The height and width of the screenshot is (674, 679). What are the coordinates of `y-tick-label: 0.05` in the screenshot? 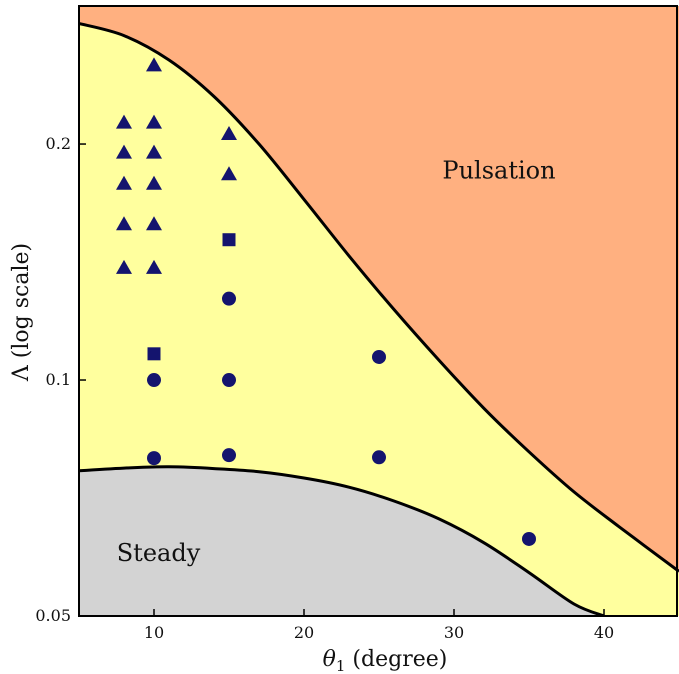 It's located at (53, 615).